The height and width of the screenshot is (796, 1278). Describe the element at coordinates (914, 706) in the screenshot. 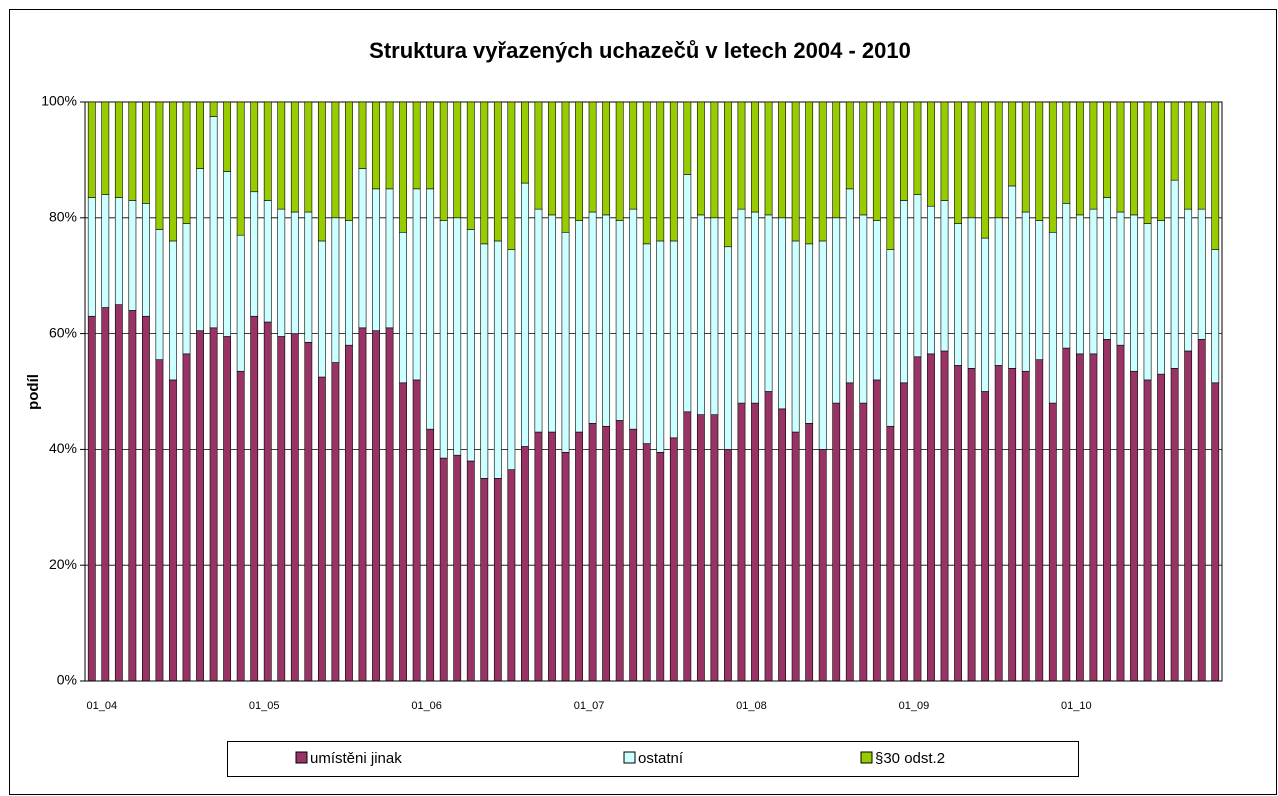

I see `x-tick-label: 01_09` at that location.